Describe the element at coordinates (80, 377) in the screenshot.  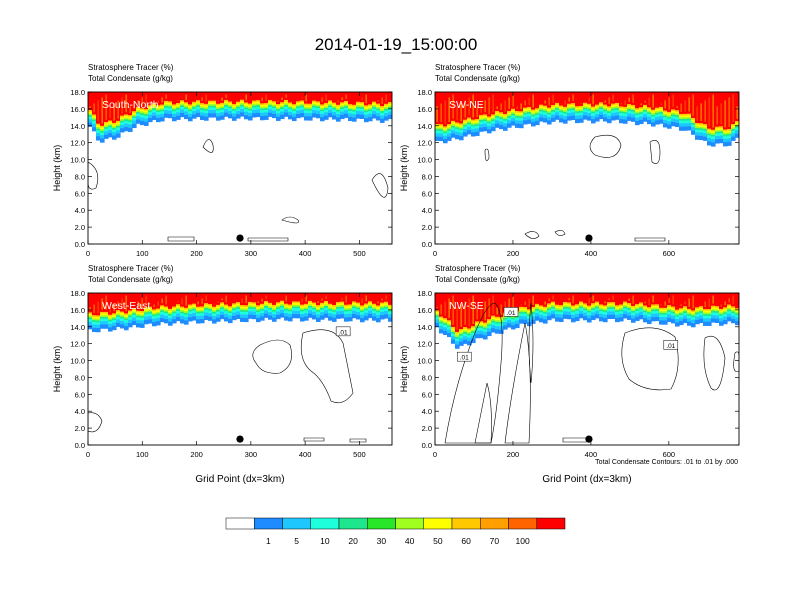
I see `y-tick-label: 8.0` at that location.